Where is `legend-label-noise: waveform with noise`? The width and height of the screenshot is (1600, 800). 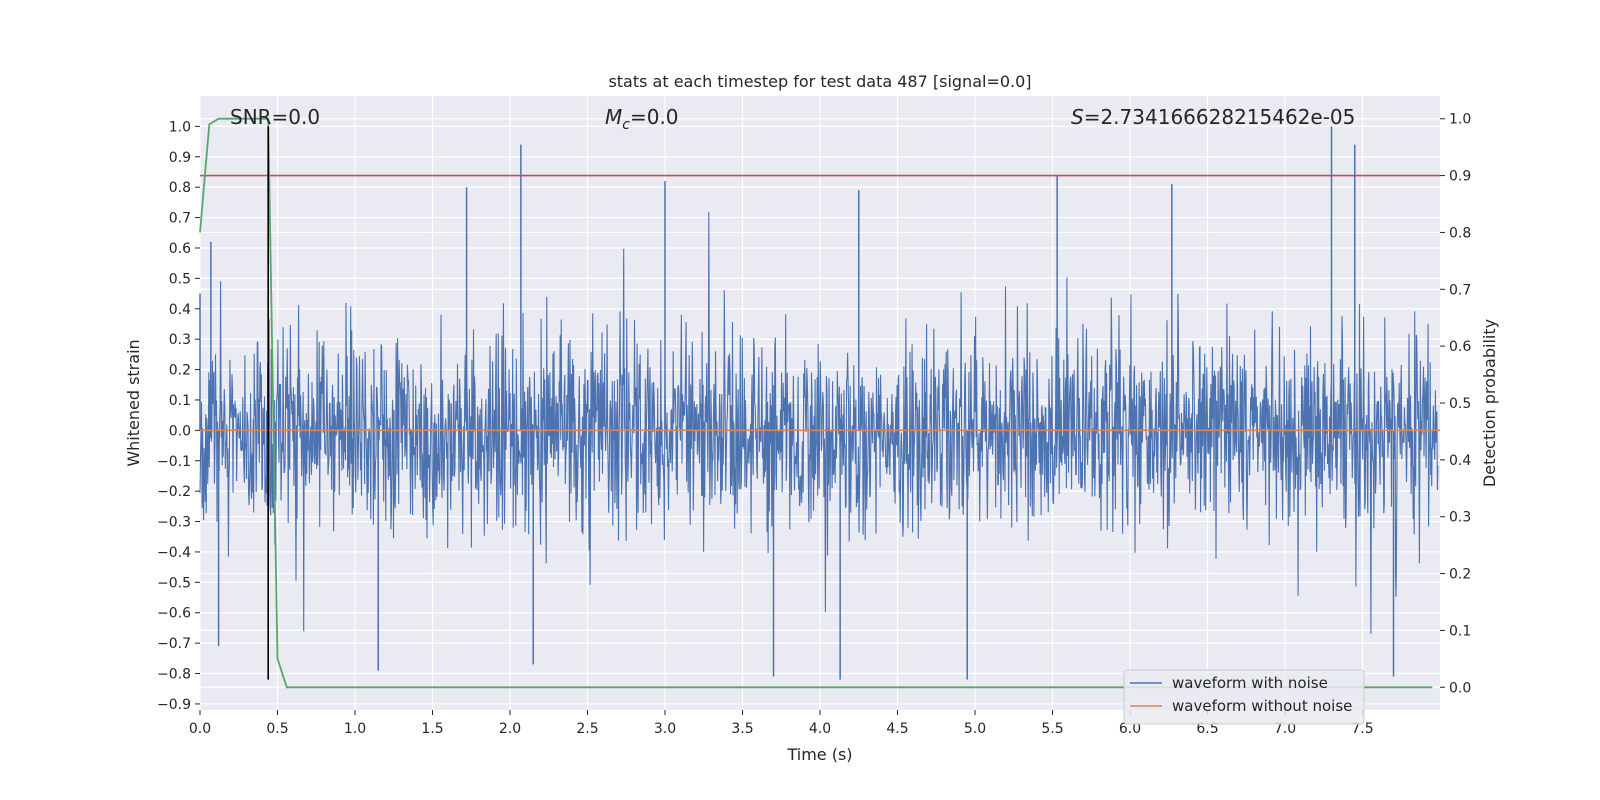 legend-label-noise: waveform with noise is located at coordinates (1250, 683).